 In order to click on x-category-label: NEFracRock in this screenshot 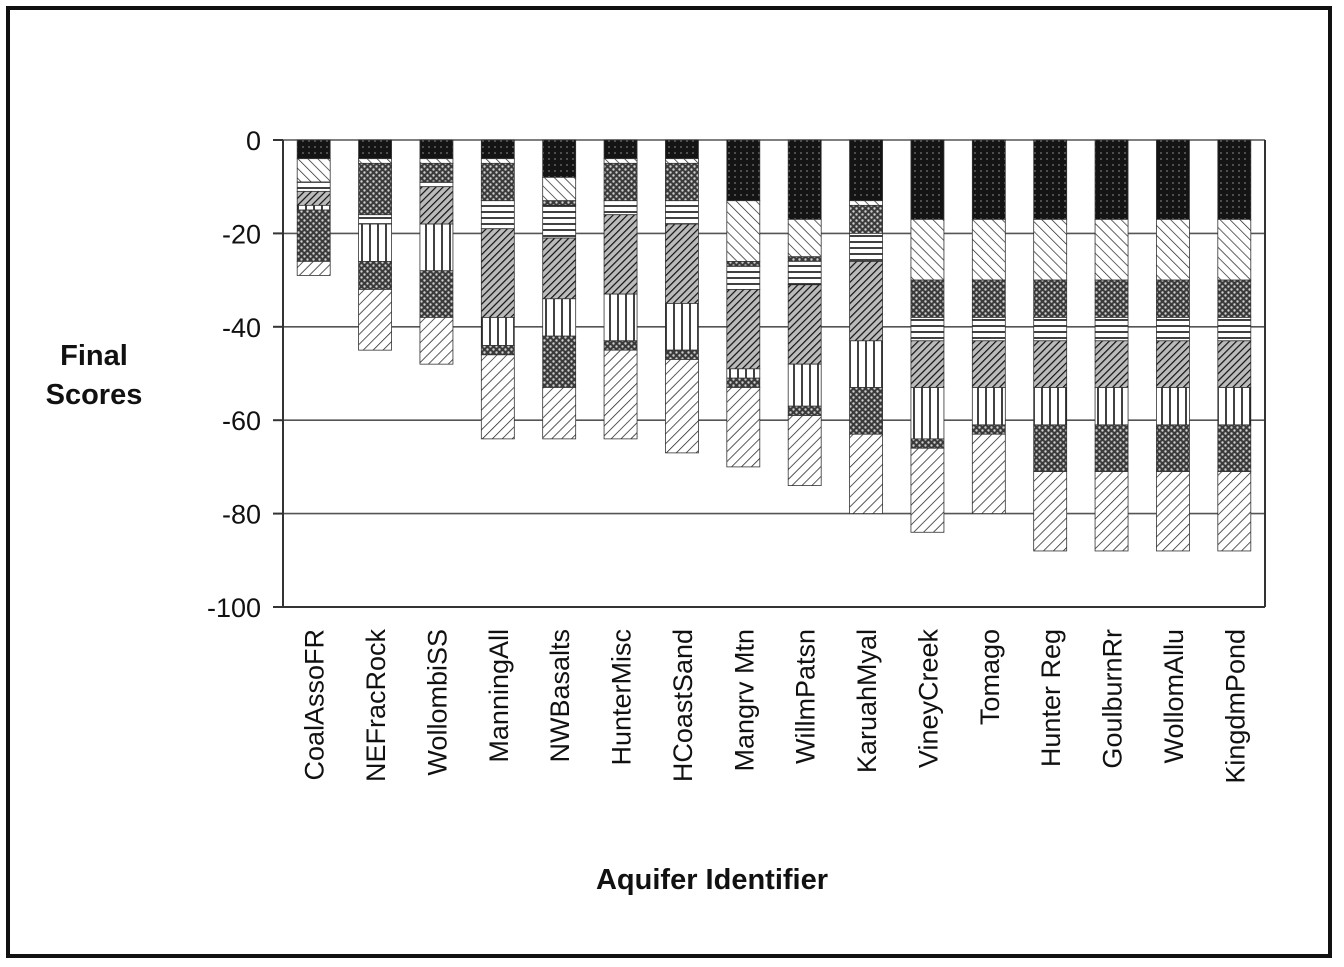, I will do `click(376, 706)`.